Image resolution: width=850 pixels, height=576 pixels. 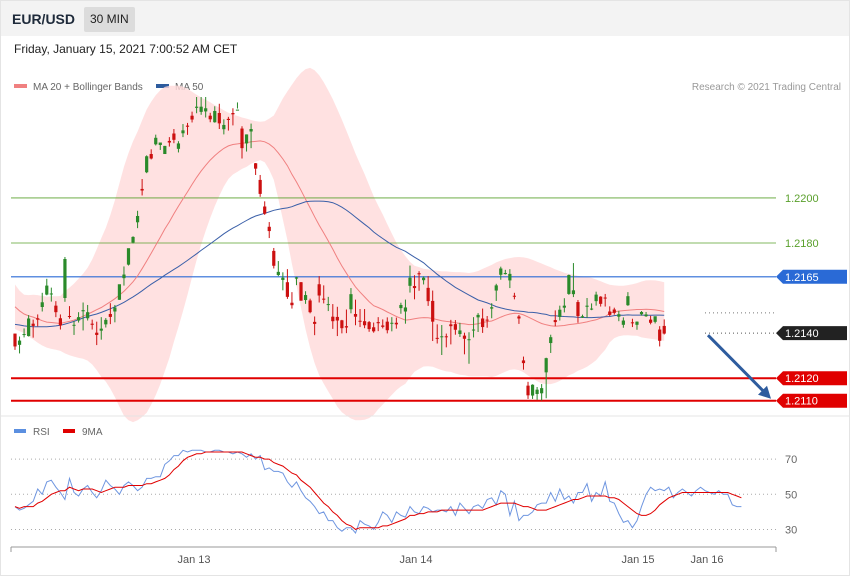 I want to click on legend-label-ma50: MA 50, so click(x=189, y=87).